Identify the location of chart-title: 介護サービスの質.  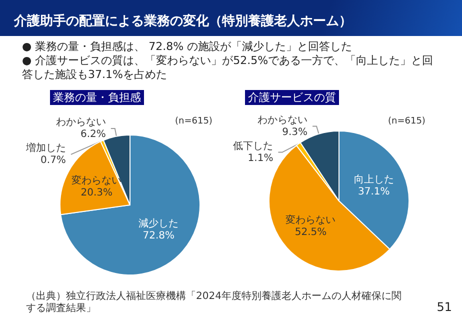
(292, 97).